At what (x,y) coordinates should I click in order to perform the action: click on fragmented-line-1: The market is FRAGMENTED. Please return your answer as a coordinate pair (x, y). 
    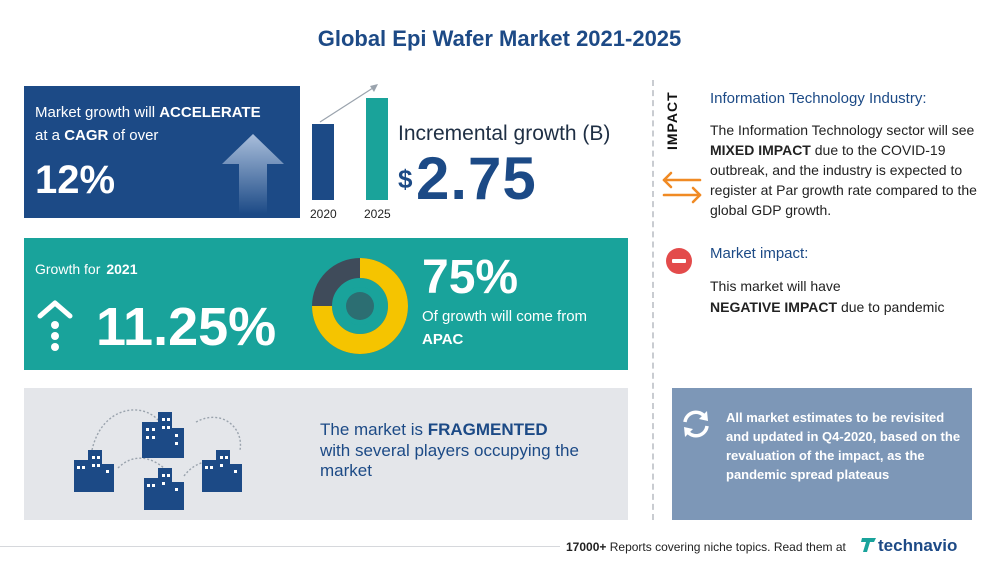
    Looking at the image, I should click on (434, 430).